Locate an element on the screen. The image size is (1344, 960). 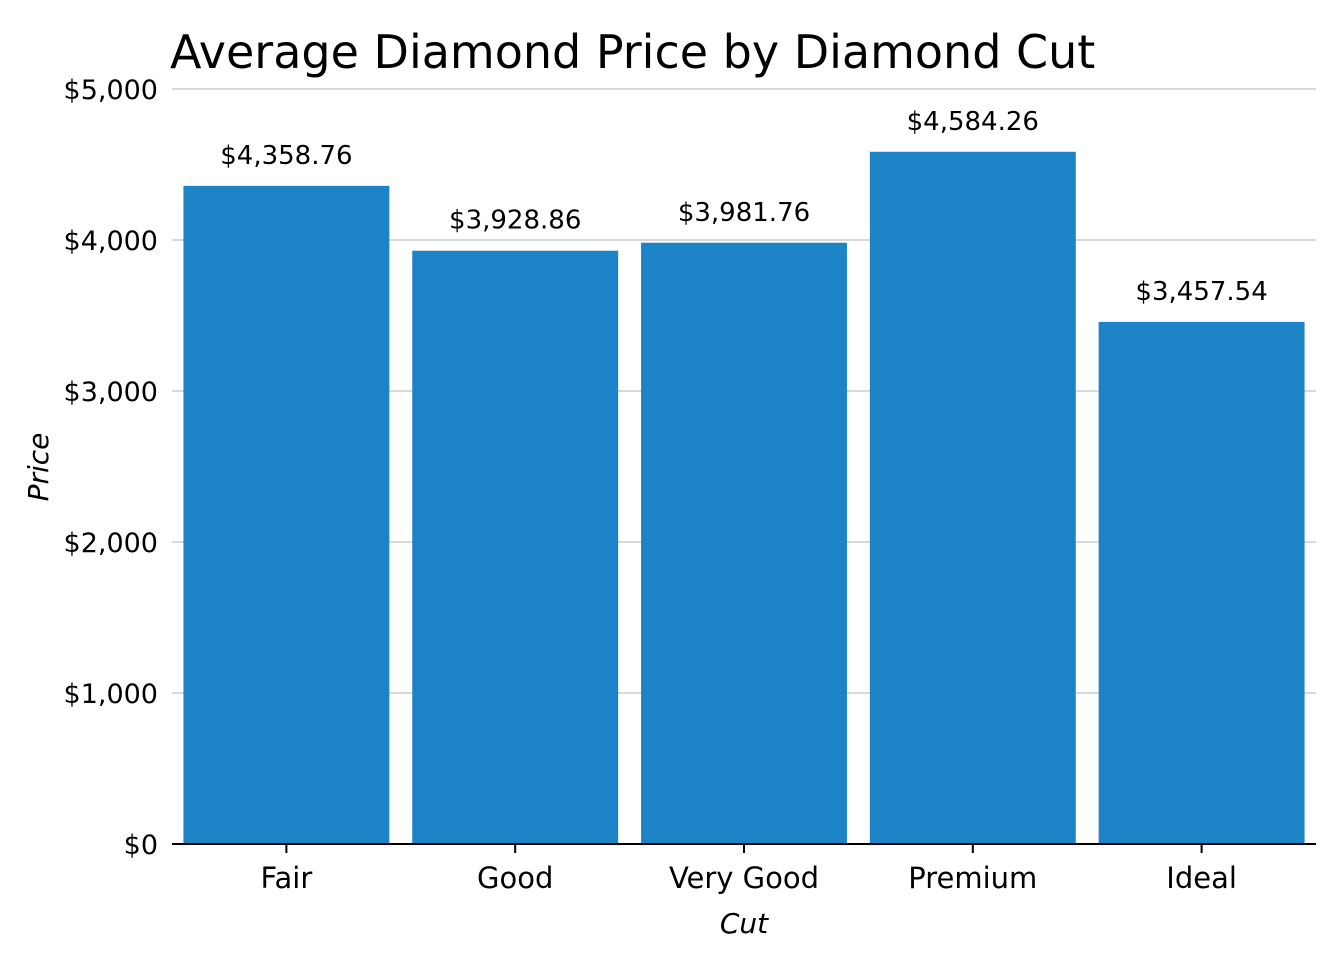
data-label: $3,457.54 is located at coordinates (1201, 292).